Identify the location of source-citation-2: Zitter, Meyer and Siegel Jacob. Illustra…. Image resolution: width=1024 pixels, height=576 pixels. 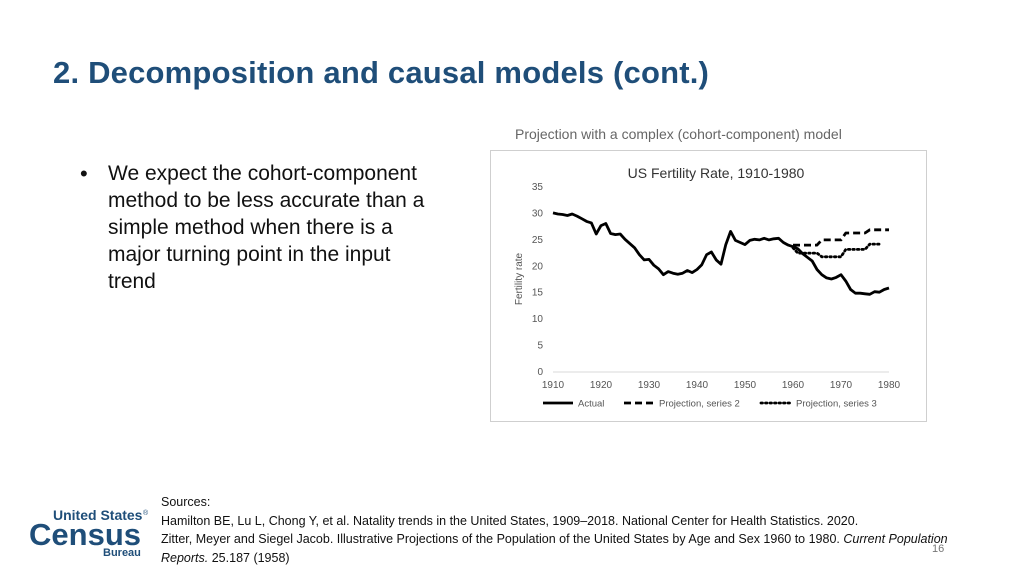
(561, 548).